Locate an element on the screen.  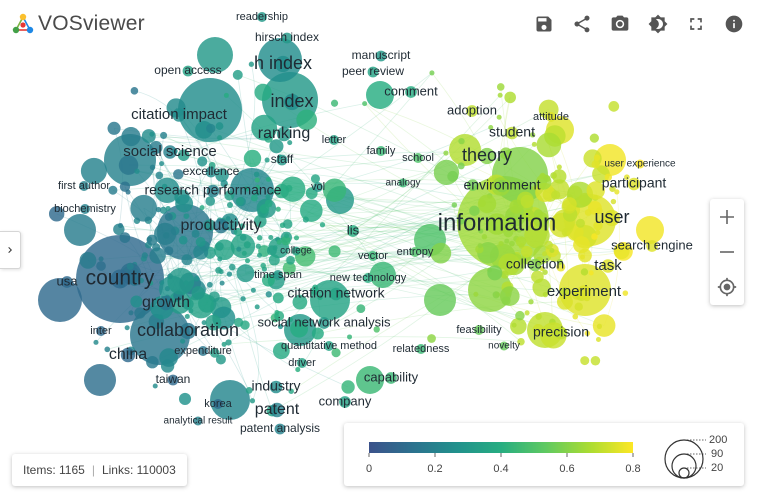
node-label: quantitative method is located at coordinates (329, 346).